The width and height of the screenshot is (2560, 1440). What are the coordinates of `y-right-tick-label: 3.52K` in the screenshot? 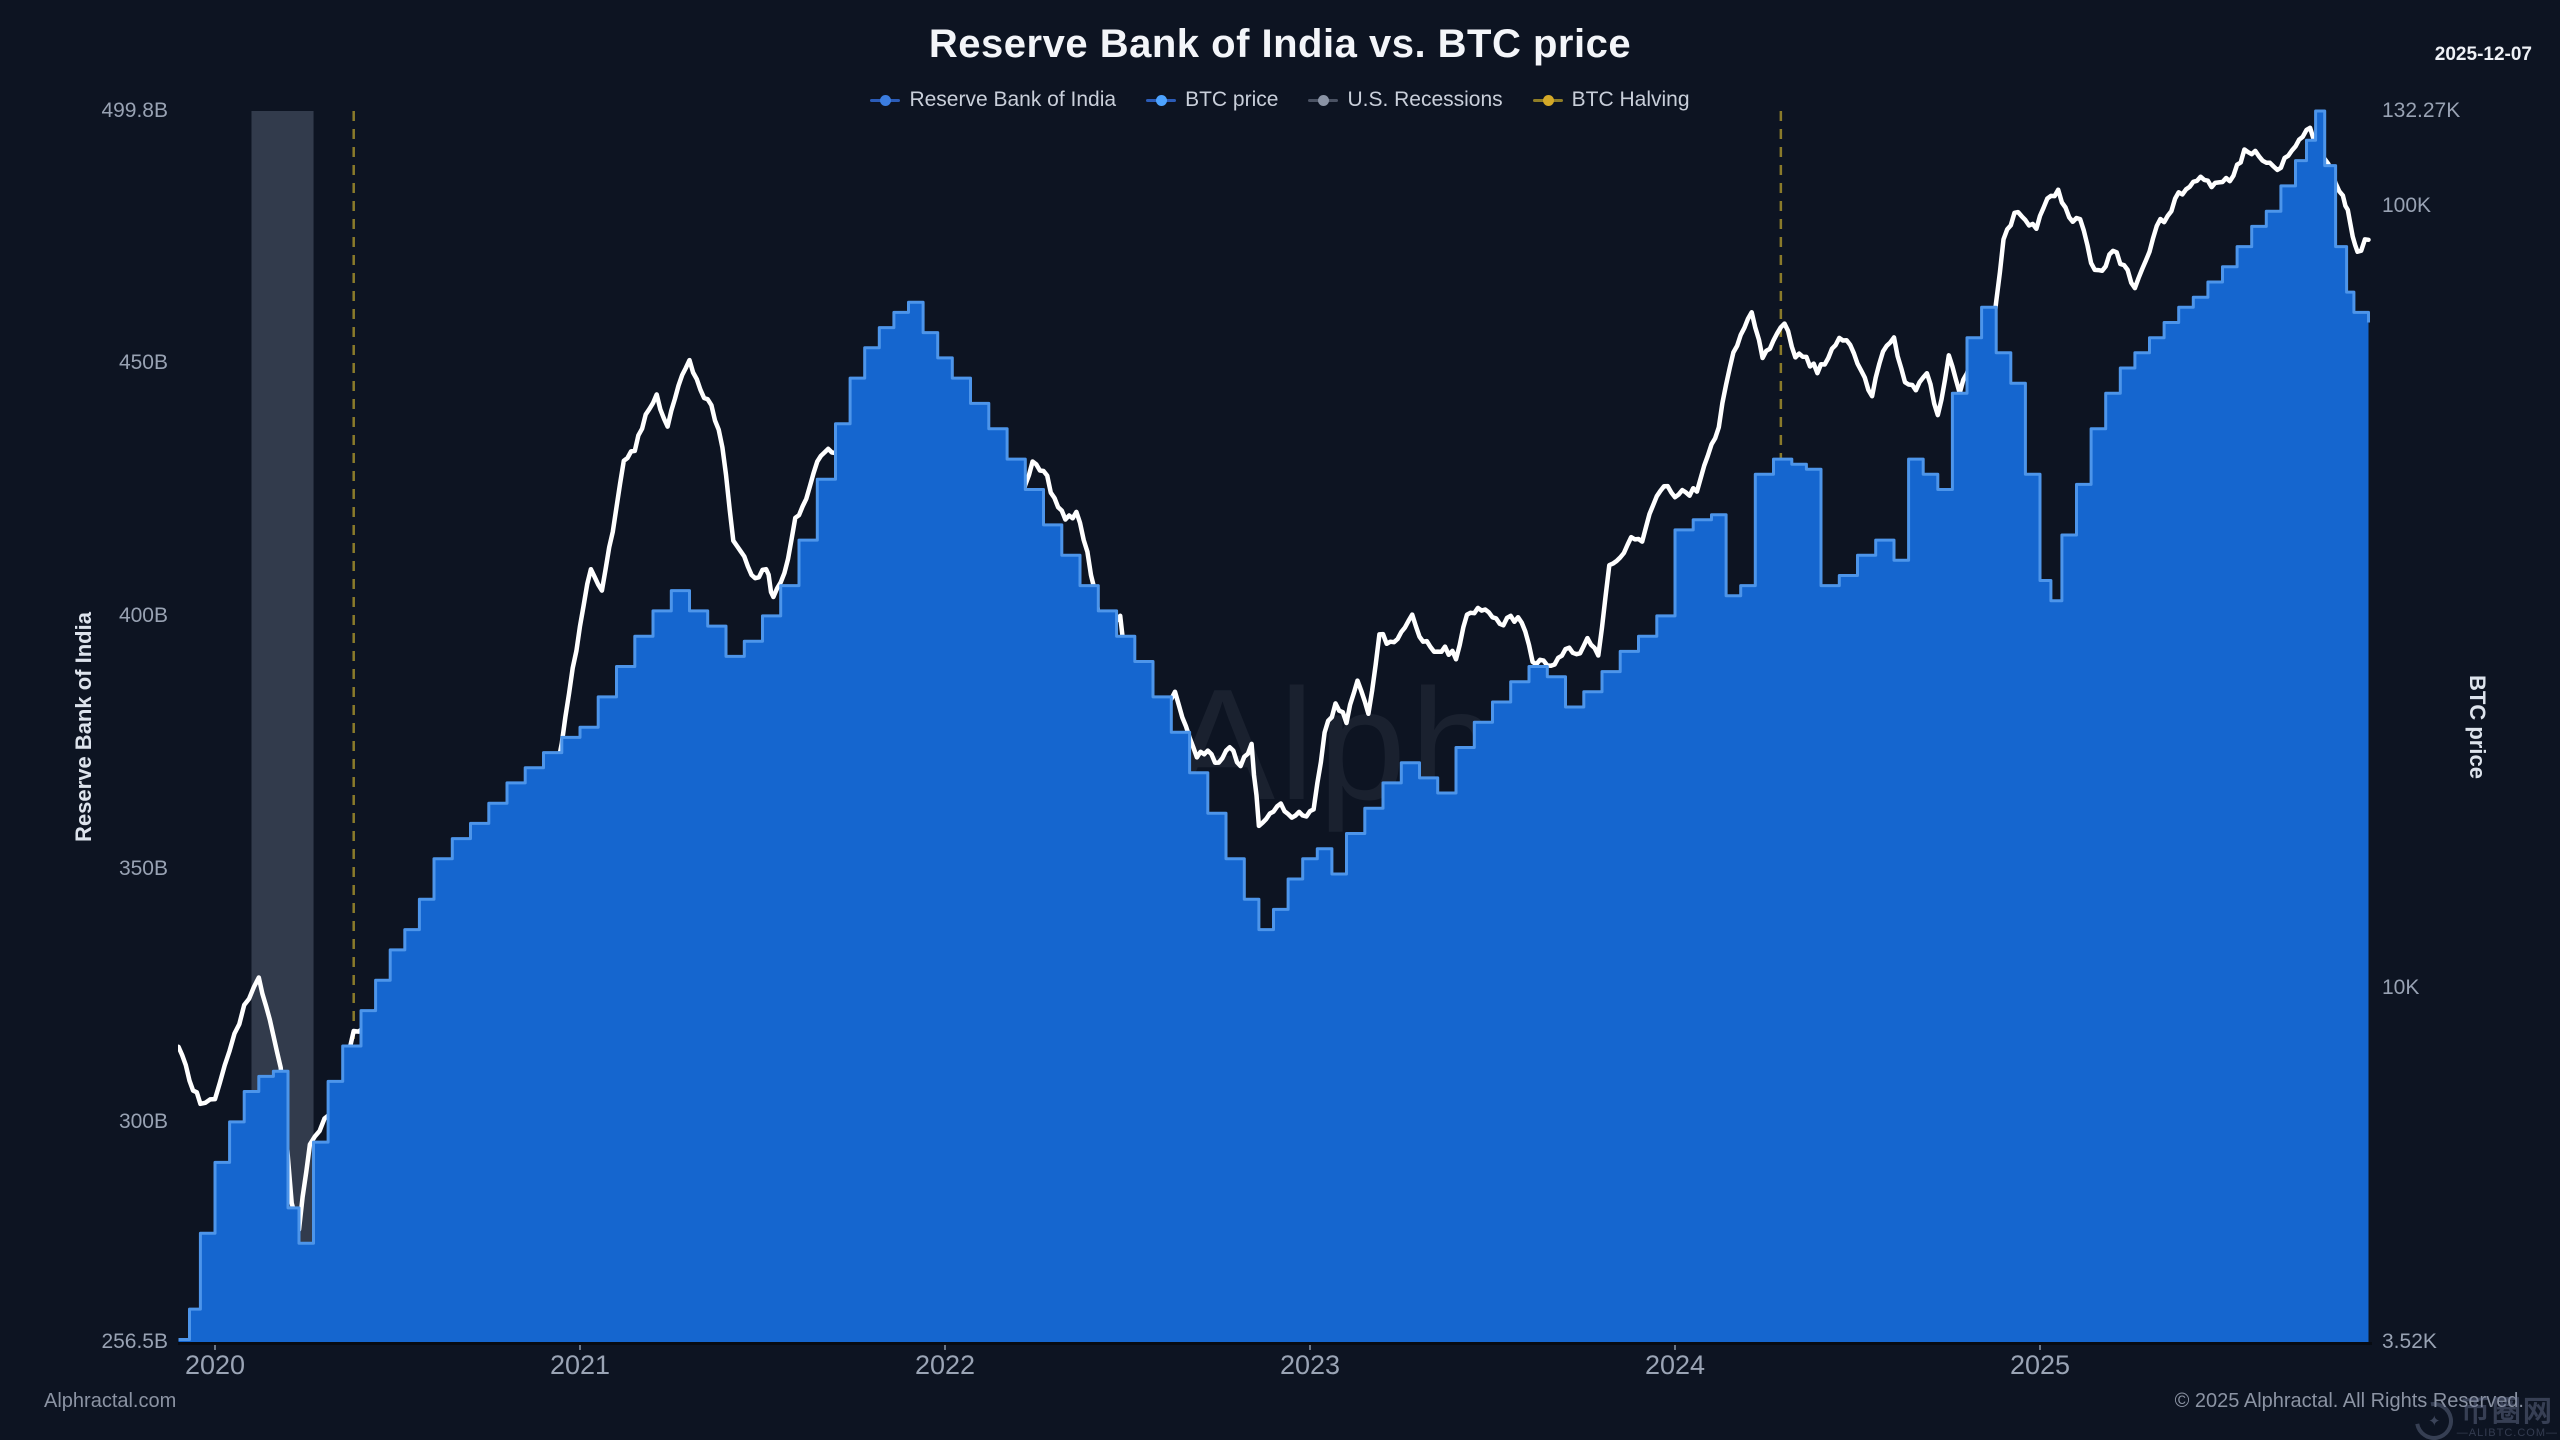 It's located at (2409, 1341).